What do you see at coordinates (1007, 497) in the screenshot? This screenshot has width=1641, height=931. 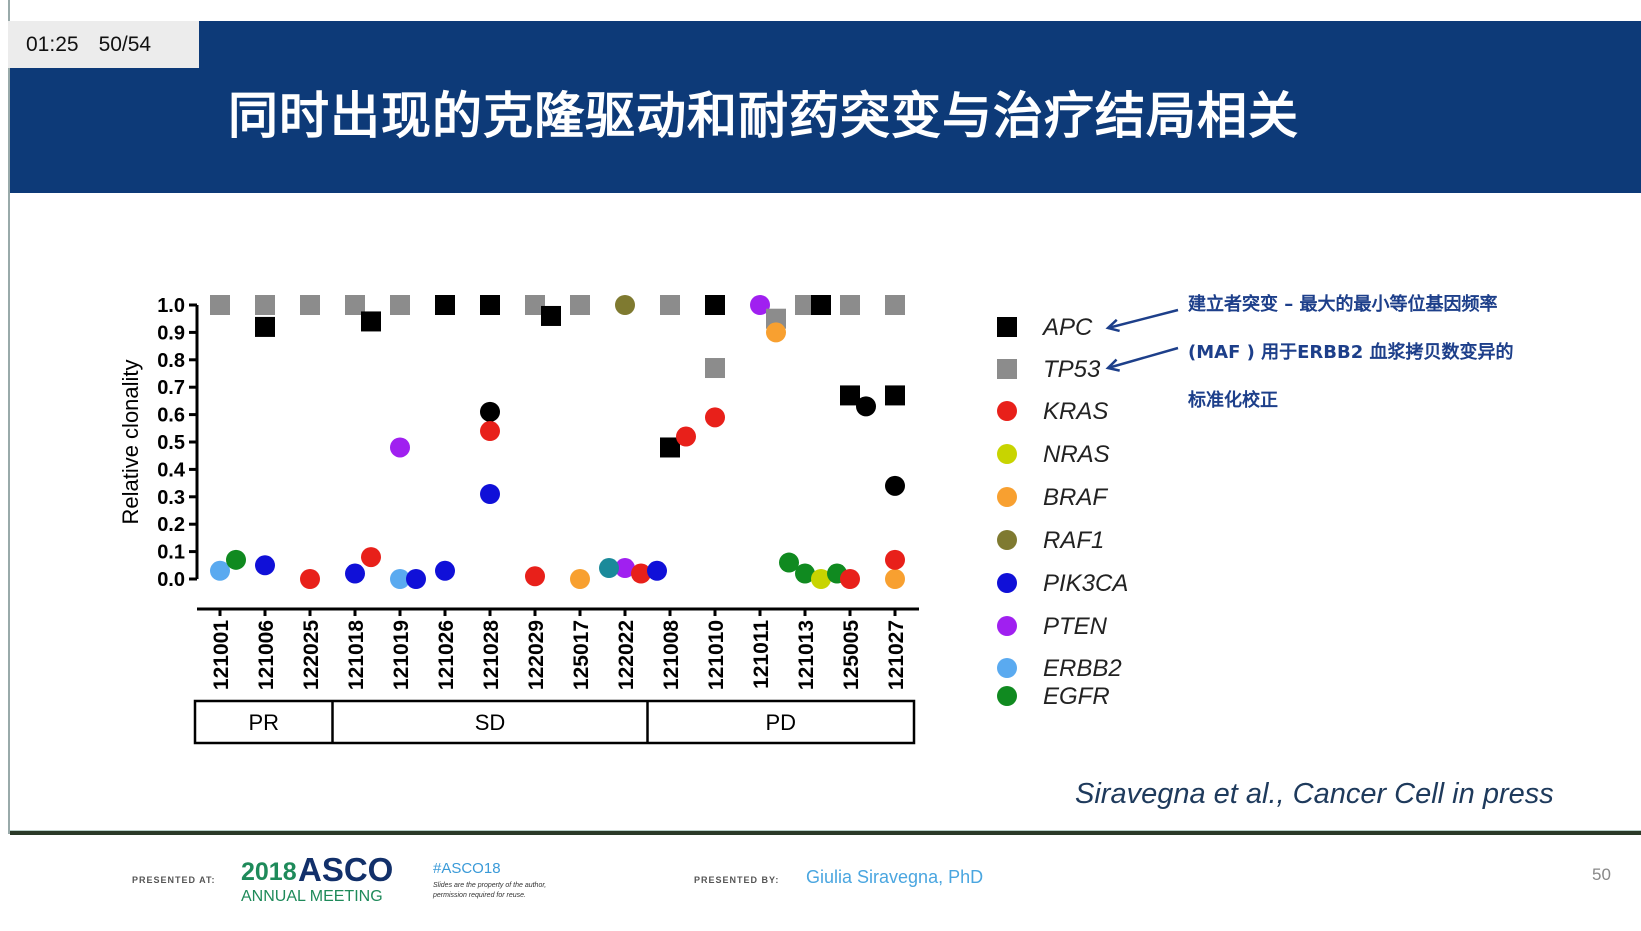 I see `legend-braf-marker` at bounding box center [1007, 497].